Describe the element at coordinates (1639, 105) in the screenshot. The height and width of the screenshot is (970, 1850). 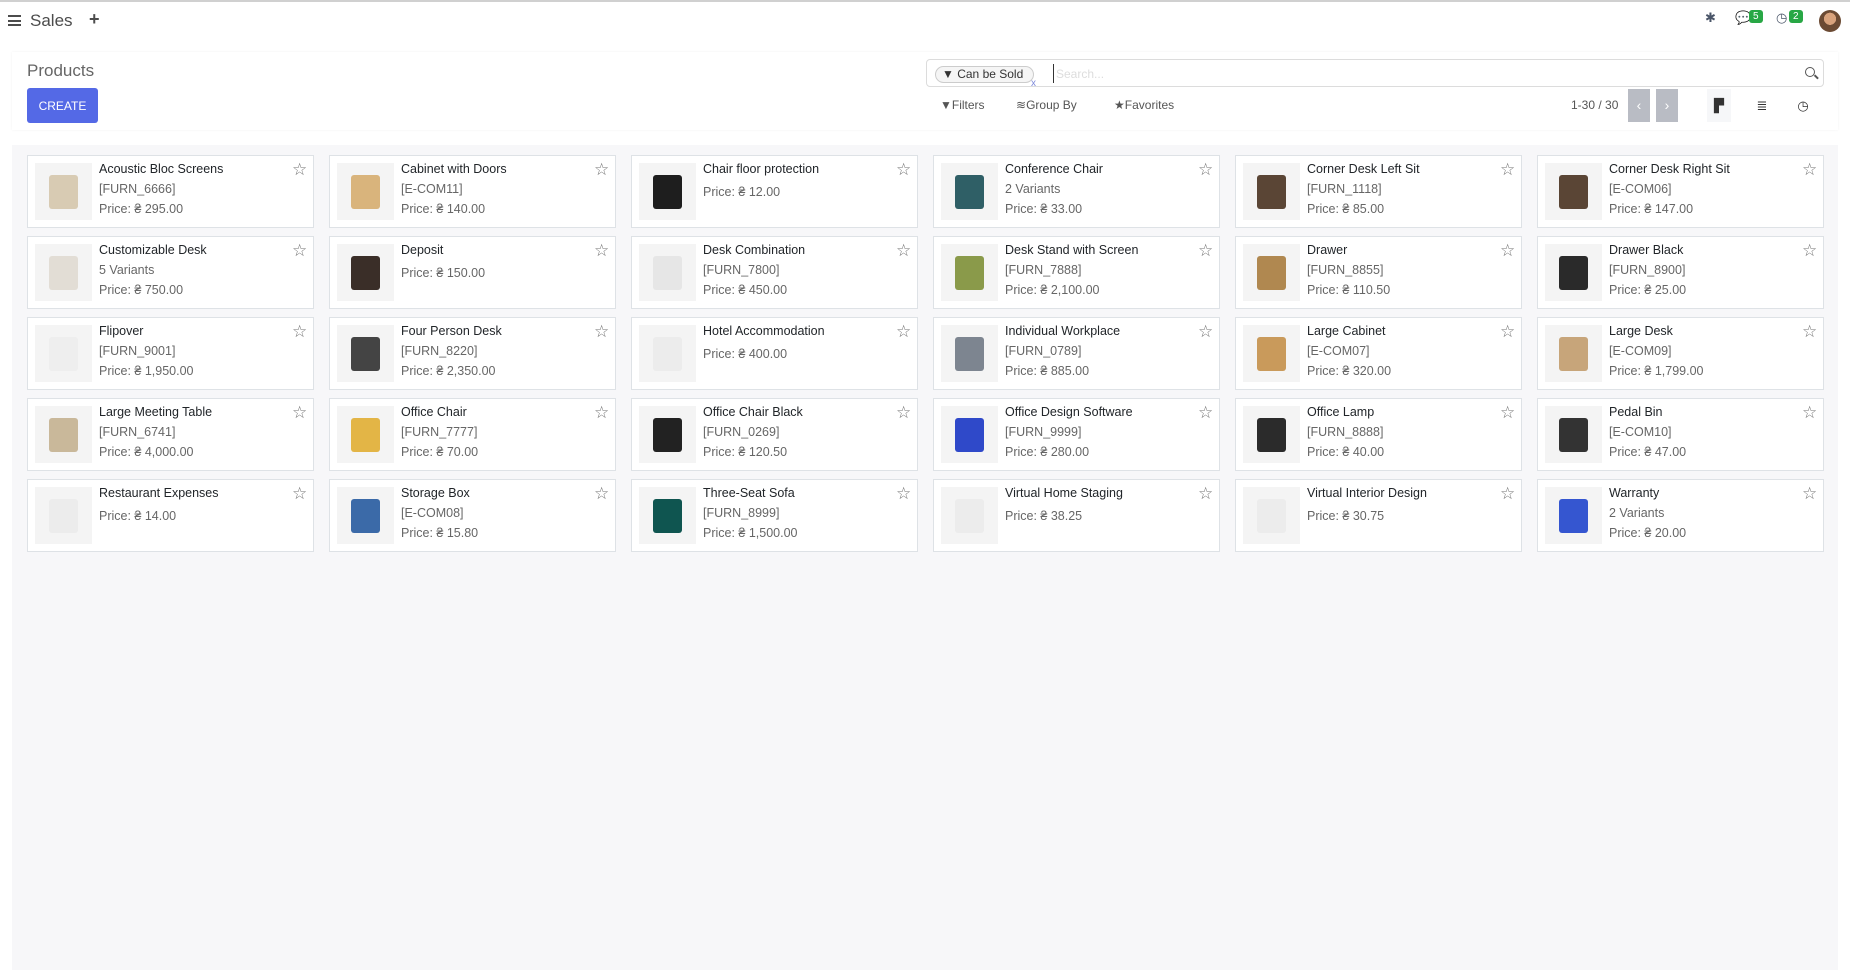
I see `pager-previous-button: ‹` at that location.